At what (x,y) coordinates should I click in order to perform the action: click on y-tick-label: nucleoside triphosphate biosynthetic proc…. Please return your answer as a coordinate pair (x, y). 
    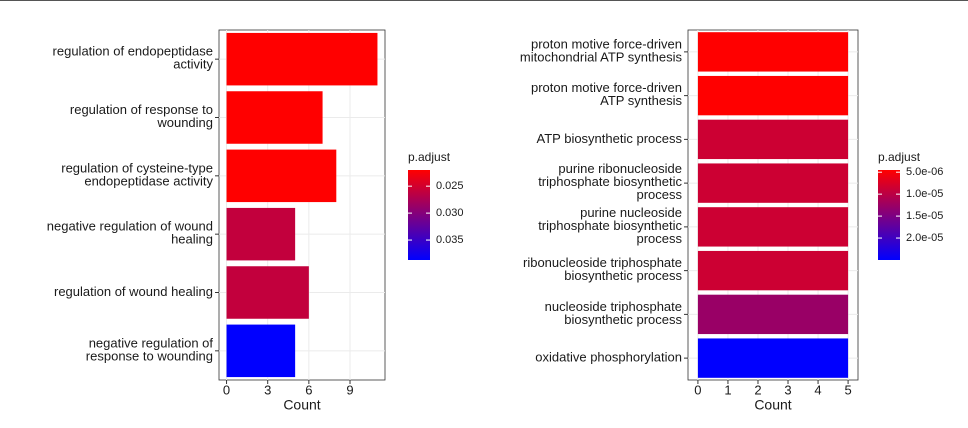
    Looking at the image, I should click on (614, 313).